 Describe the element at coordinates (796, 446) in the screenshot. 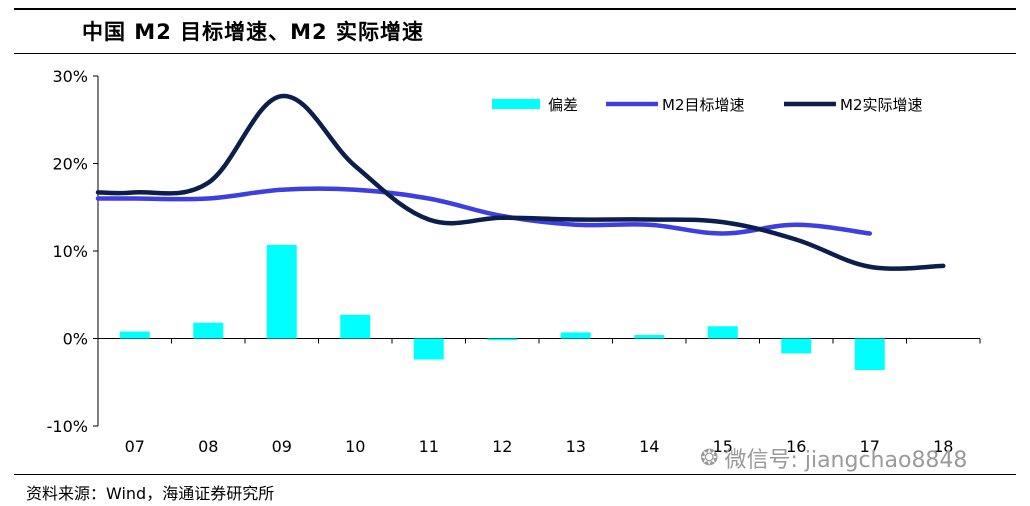

I see `x-tick-label: 16` at that location.